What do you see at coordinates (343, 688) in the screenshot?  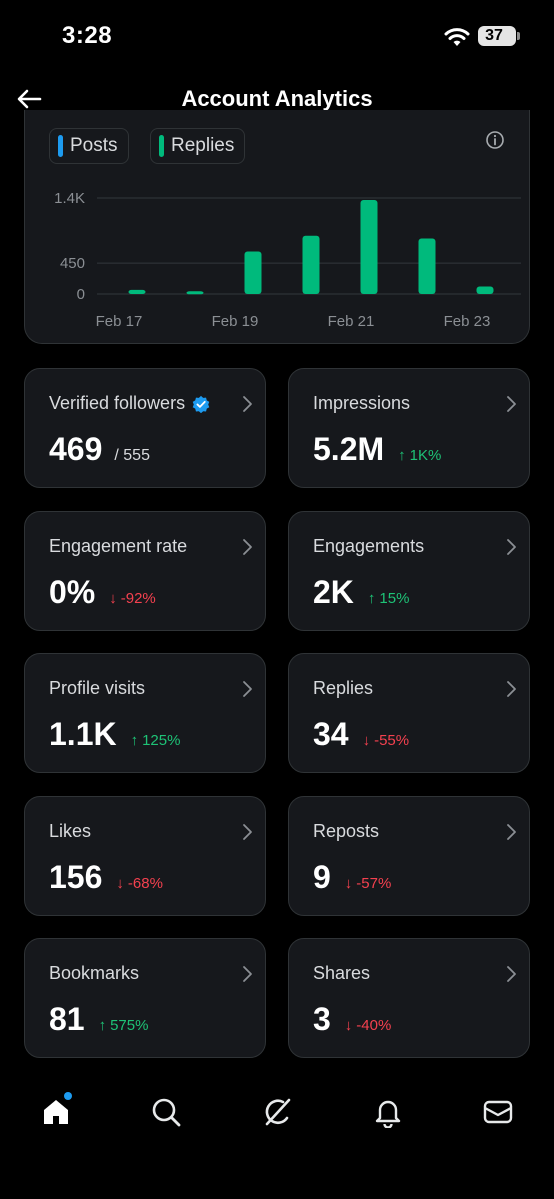 I see `metric-label: Replies` at bounding box center [343, 688].